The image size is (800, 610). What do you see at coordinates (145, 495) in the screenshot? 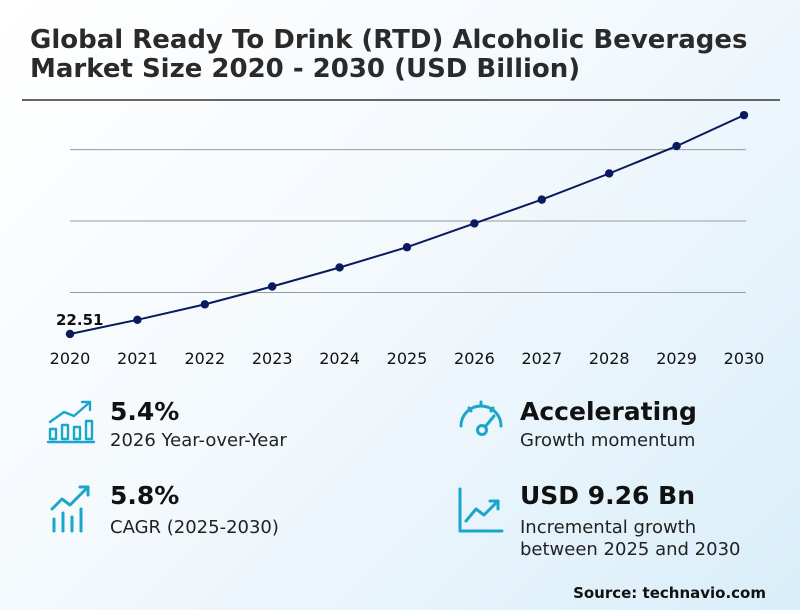
I see `stat-value: 5.8%` at bounding box center [145, 495].